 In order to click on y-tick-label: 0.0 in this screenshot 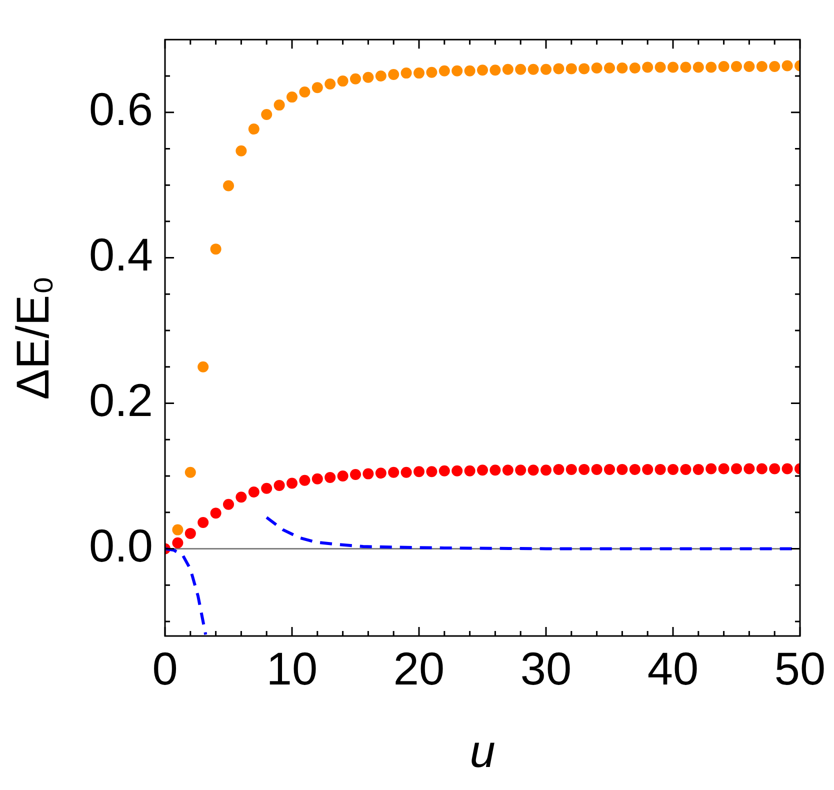, I will do `click(121, 545)`.